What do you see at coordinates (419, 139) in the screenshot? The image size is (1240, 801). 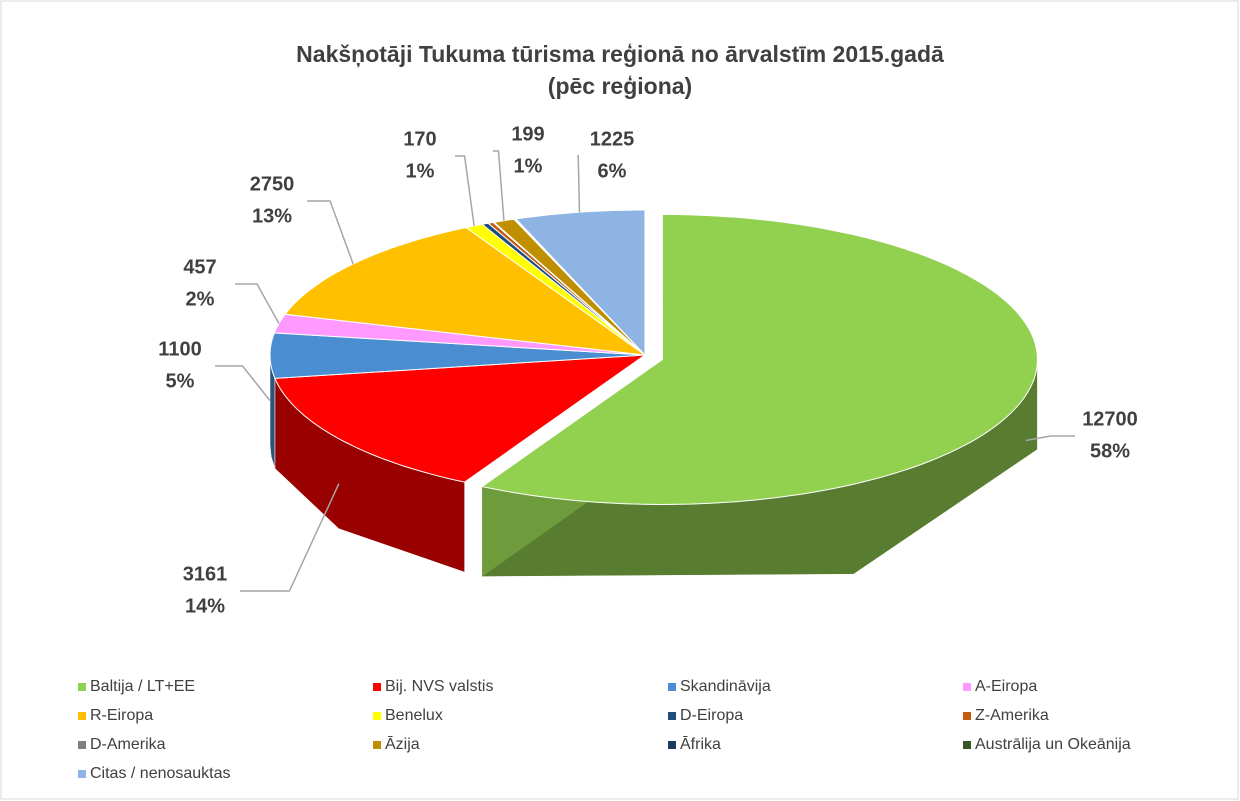 I see `data-label: 170` at bounding box center [419, 139].